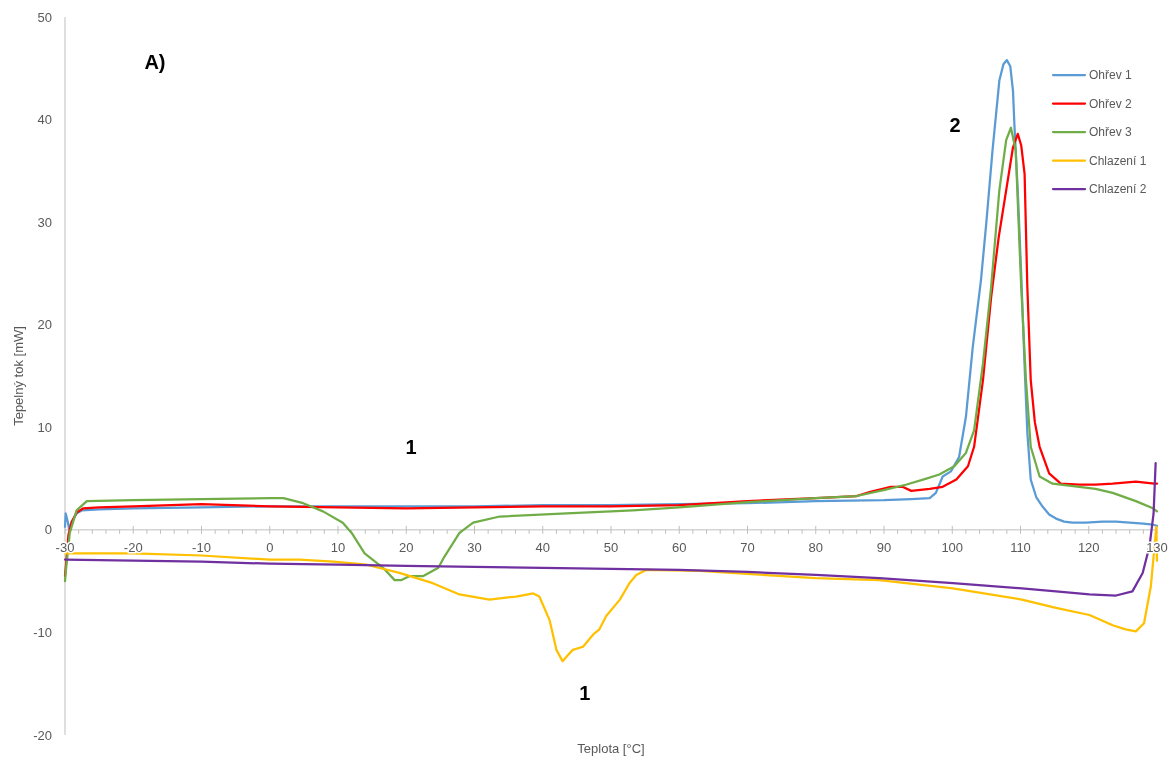  What do you see at coordinates (679, 548) in the screenshot?
I see `x-tick-label: 60` at bounding box center [679, 548].